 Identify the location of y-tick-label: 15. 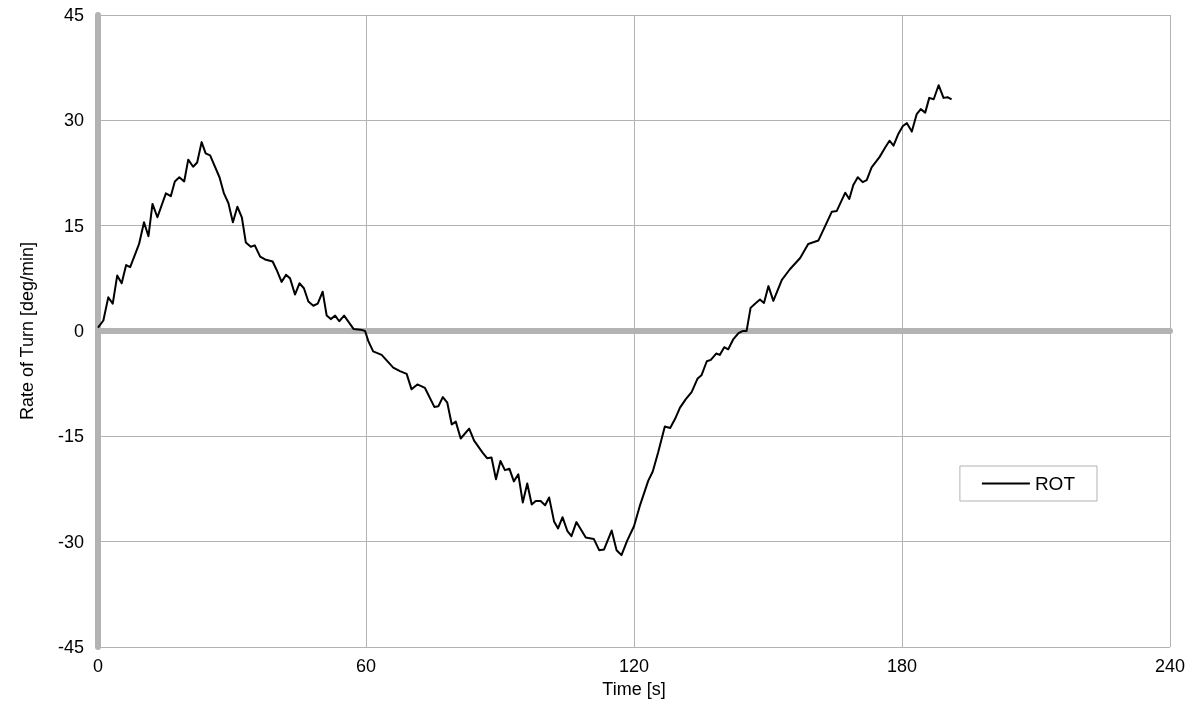
(73, 225).